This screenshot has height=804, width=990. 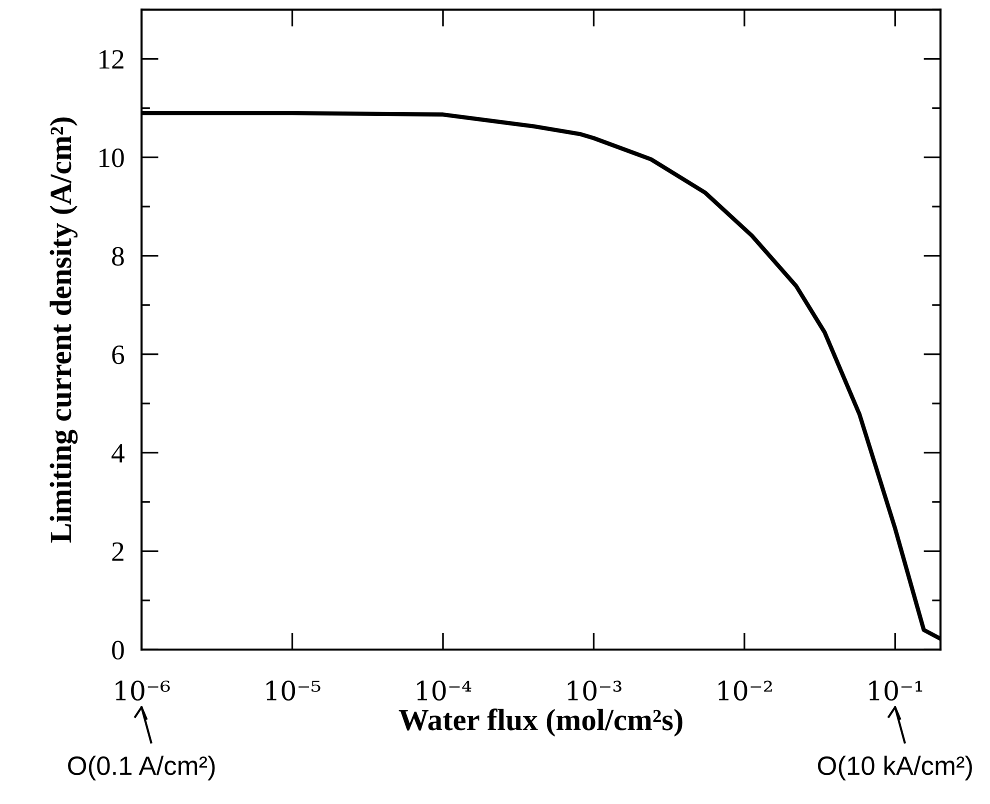 What do you see at coordinates (112, 158) in the screenshot?
I see `y-tick-label: 10` at bounding box center [112, 158].